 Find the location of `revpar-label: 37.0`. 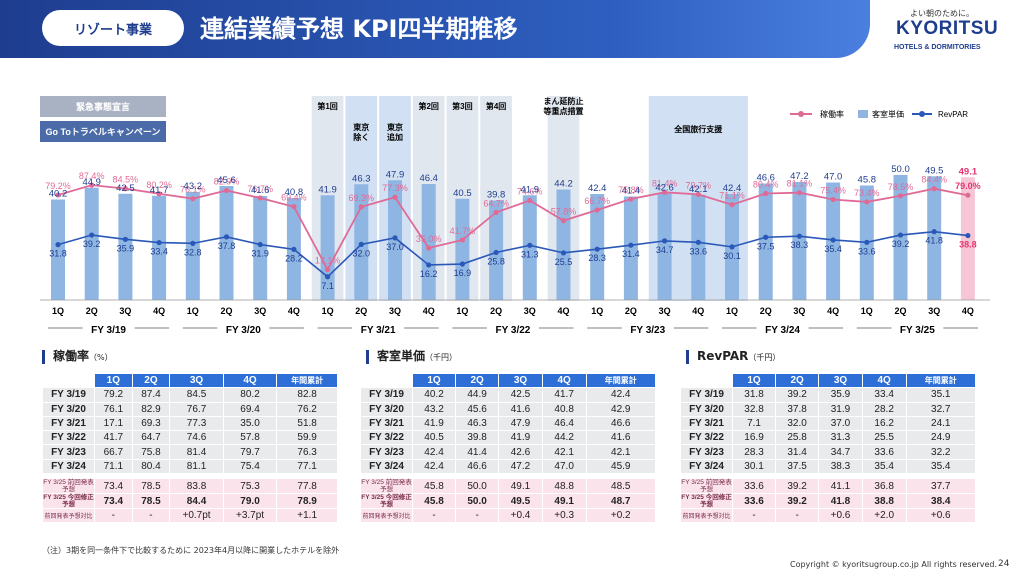

revpar-label: 37.0 is located at coordinates (395, 247).